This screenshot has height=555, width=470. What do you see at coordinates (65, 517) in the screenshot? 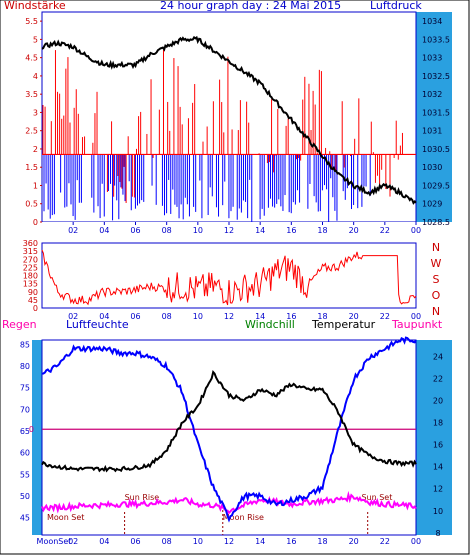
I see `moon-set-label: Moon Set` at bounding box center [65, 517].